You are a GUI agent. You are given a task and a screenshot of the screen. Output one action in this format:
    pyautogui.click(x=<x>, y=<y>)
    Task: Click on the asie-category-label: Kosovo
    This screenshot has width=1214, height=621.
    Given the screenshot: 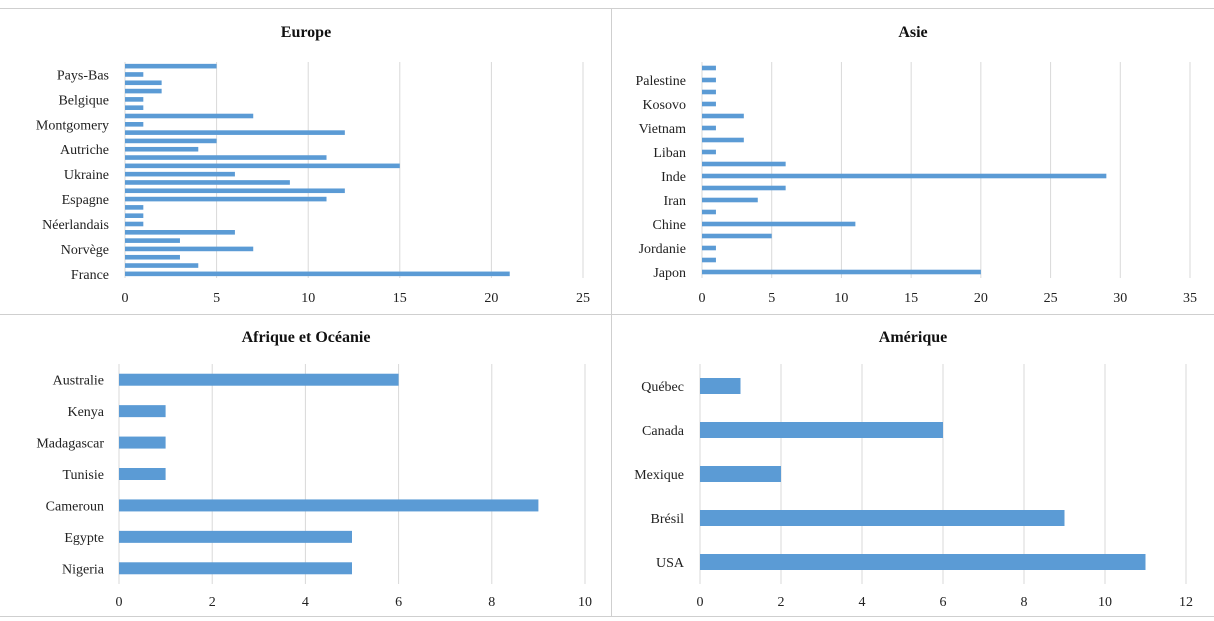 What is the action you would take?
    pyautogui.click(x=664, y=105)
    